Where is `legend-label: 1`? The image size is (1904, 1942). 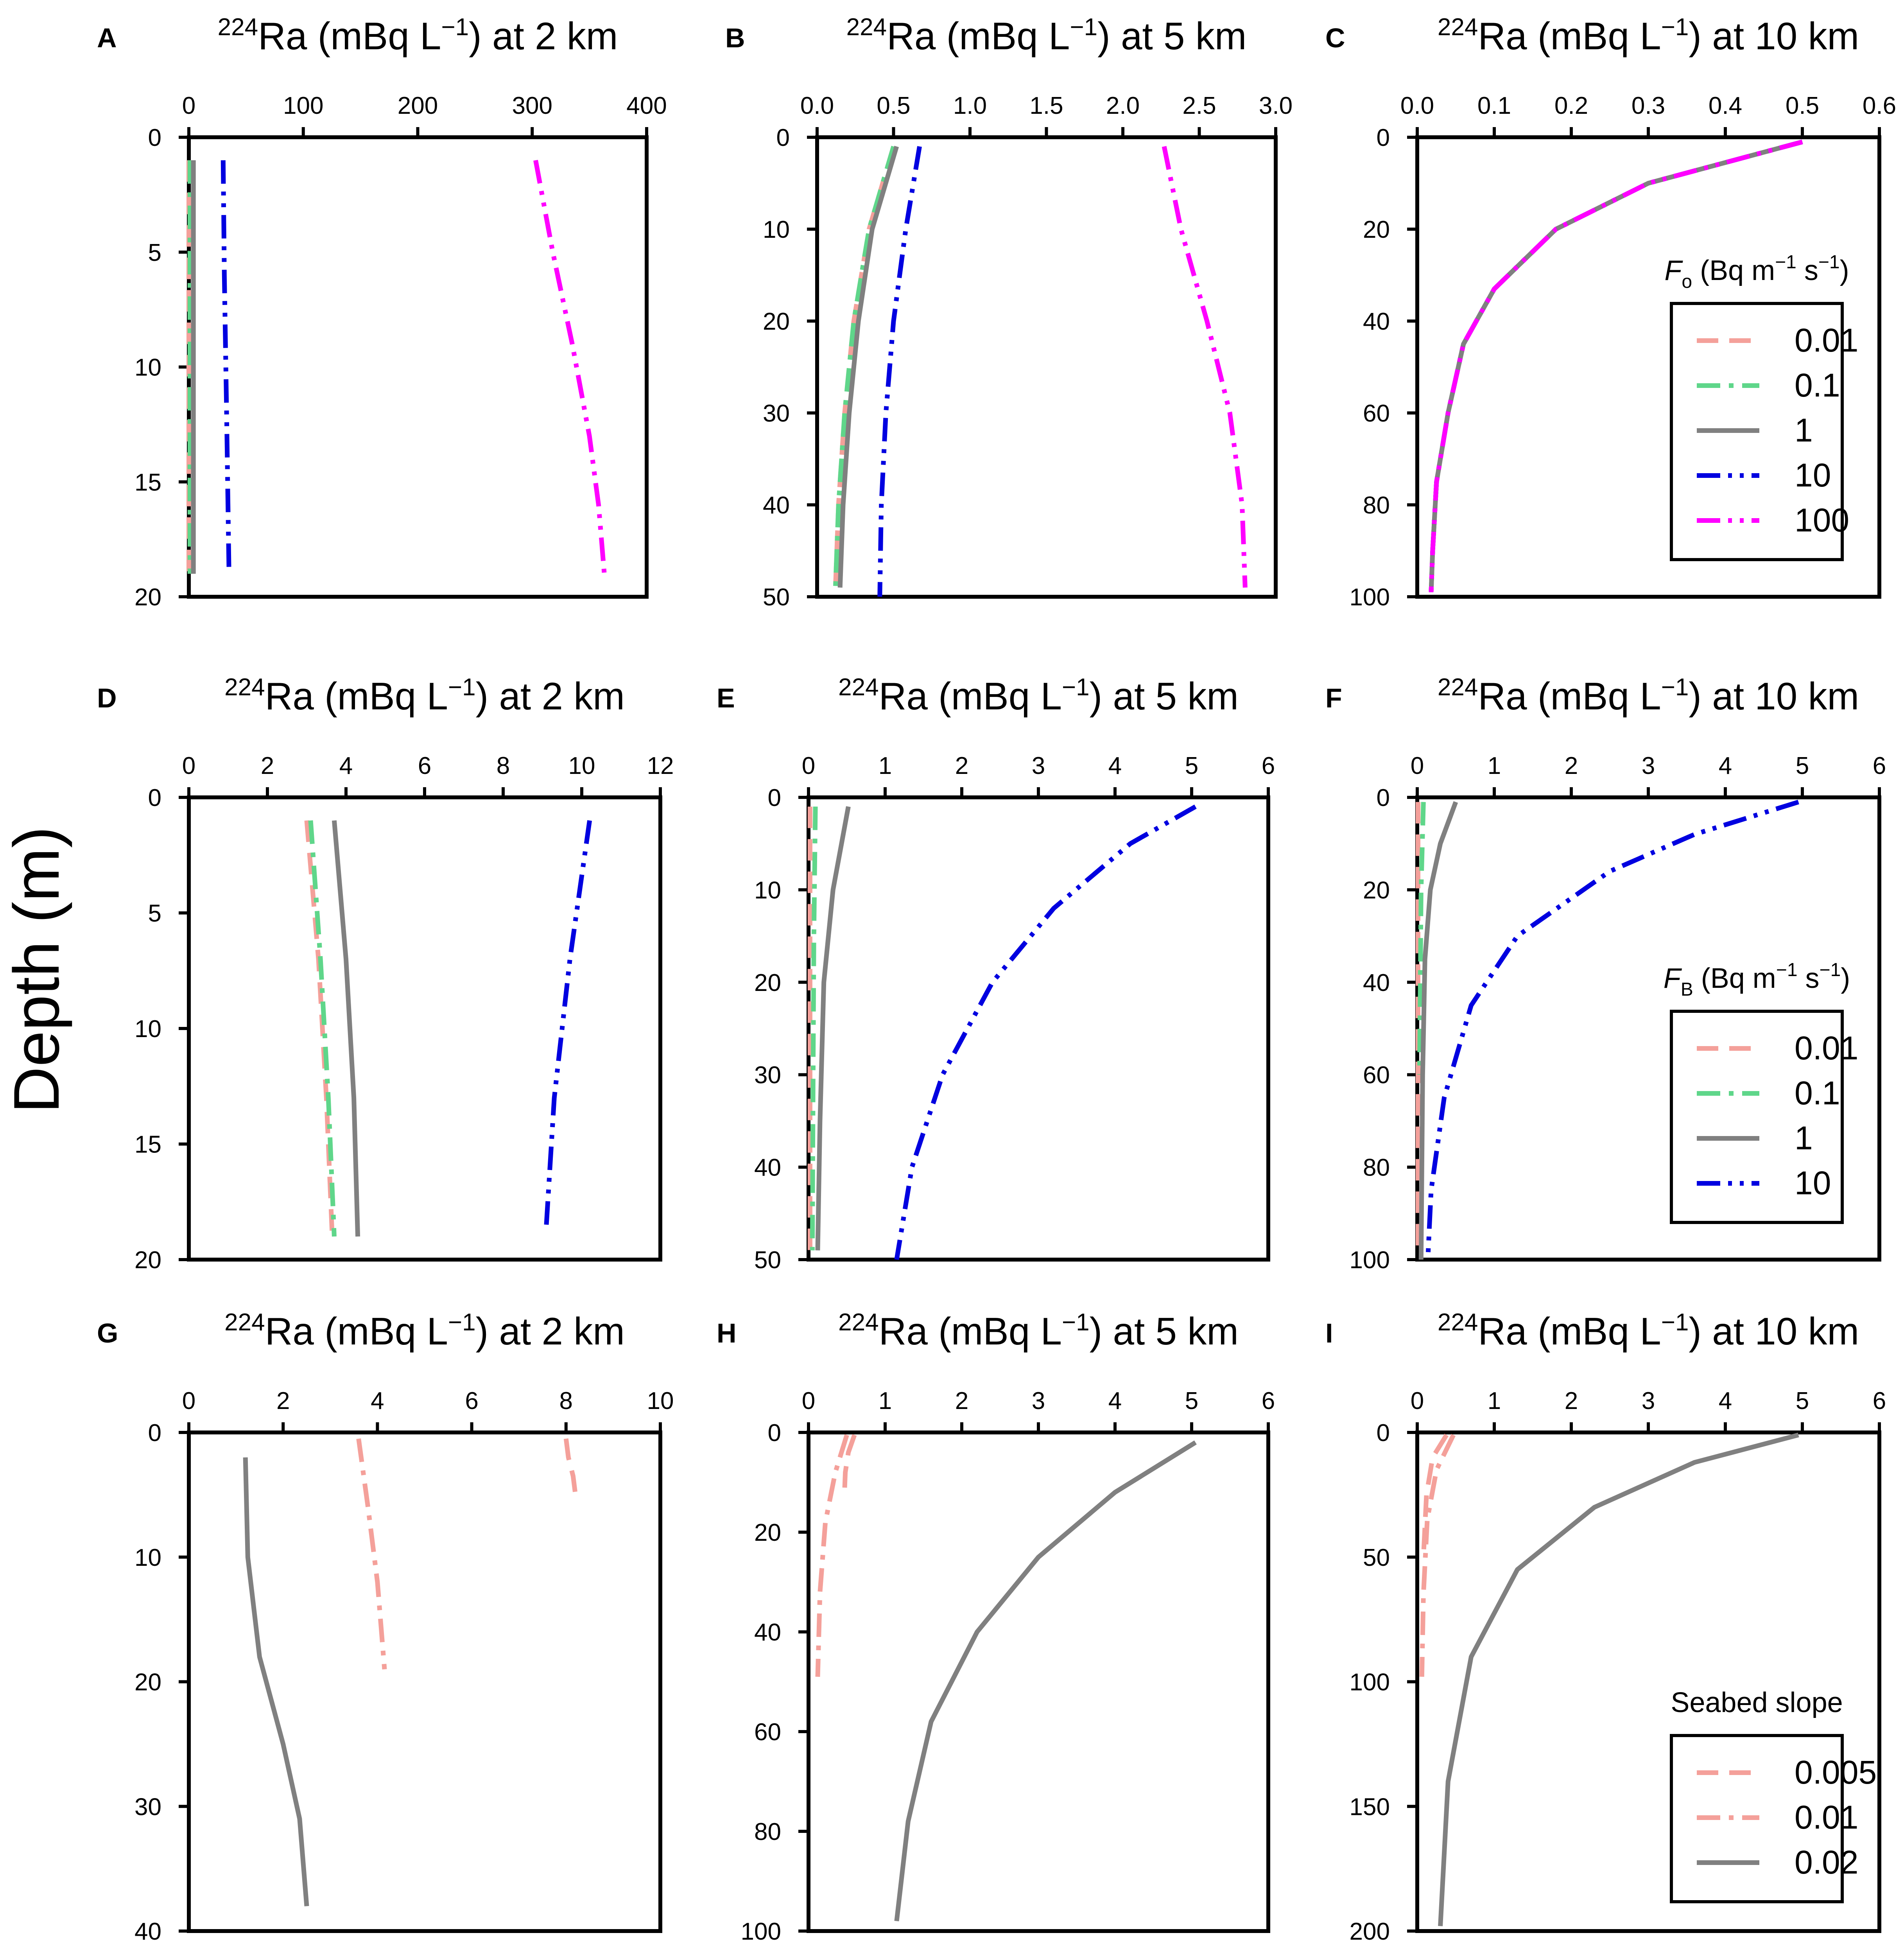
legend-label: 1 is located at coordinates (1804, 1138).